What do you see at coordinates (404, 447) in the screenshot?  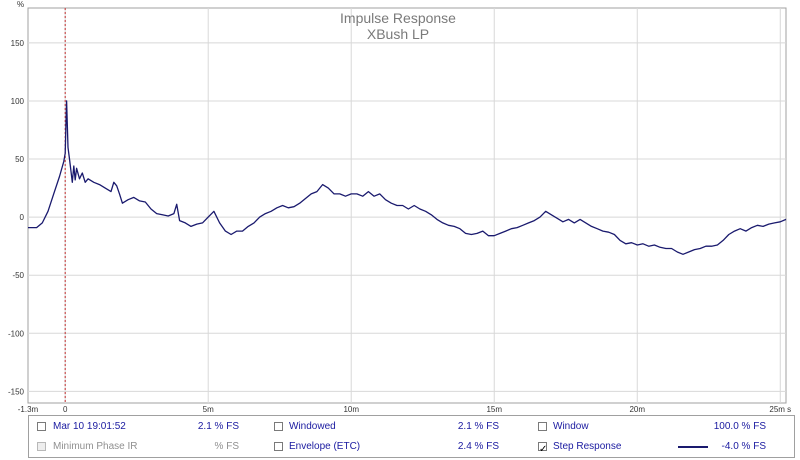 I see `legend-item-envelope: Envelope (ETC) 2.4 % FS` at bounding box center [404, 447].